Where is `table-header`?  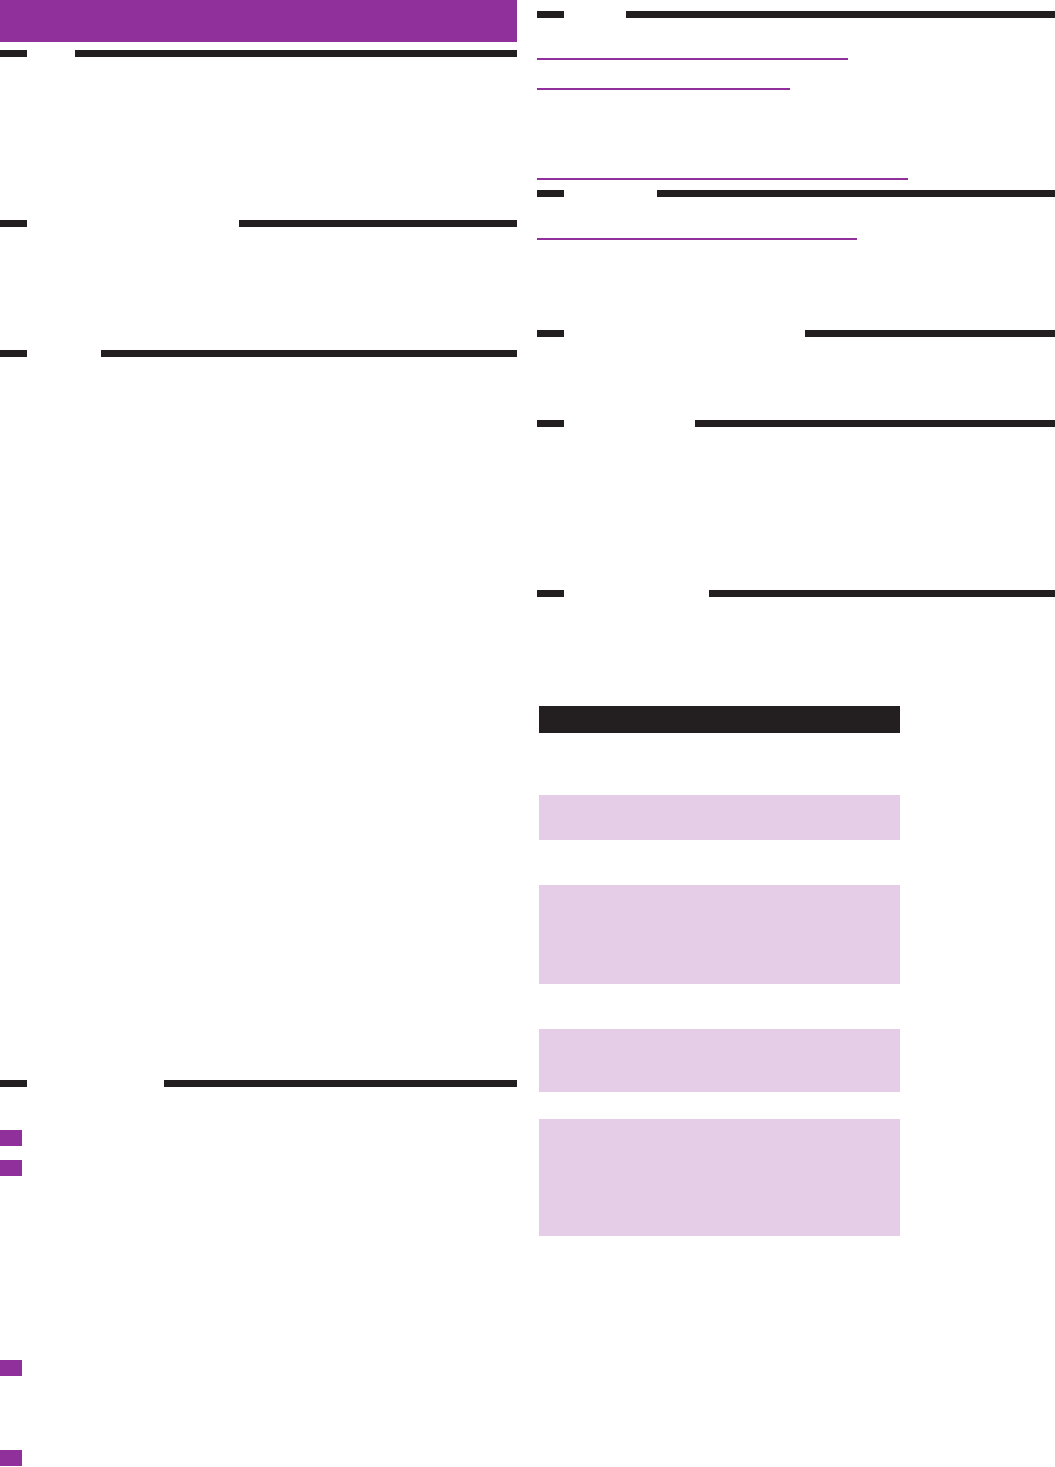 table-header is located at coordinates (719, 719).